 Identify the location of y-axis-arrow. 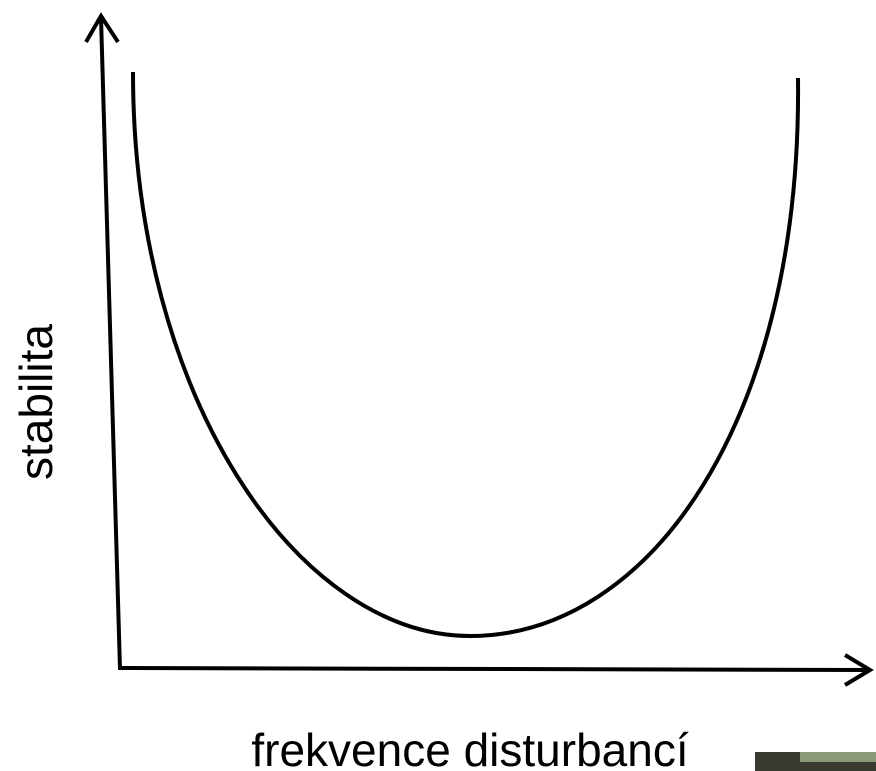
(102, 28).